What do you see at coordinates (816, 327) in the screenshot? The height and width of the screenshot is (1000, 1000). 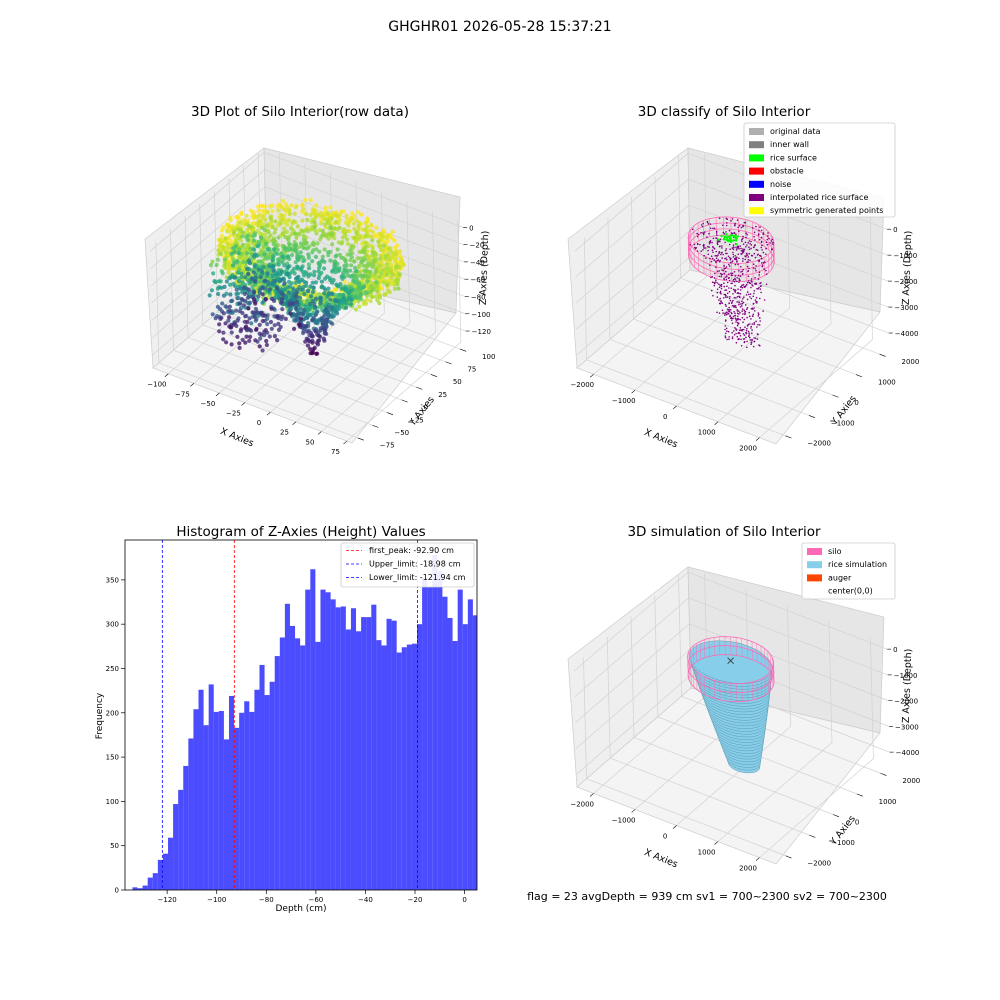 I see `x-gridline` at bounding box center [816, 327].